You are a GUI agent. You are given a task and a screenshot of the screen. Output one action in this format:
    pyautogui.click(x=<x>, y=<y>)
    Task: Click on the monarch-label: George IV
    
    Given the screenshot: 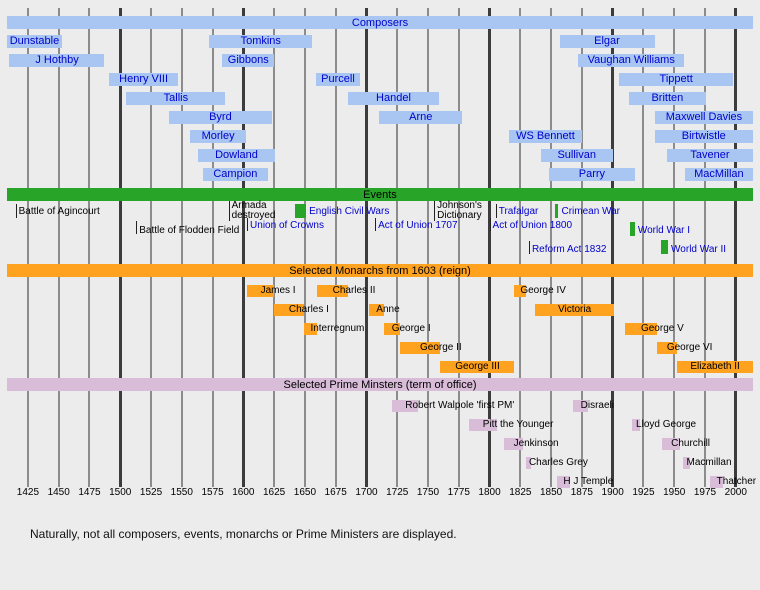 What is the action you would take?
    pyautogui.click(x=543, y=290)
    